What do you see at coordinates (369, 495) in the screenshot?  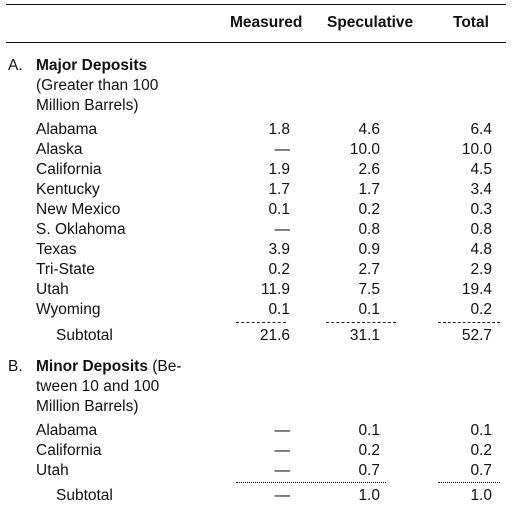 I see `subtotal-speculative: 1.0` at bounding box center [369, 495].